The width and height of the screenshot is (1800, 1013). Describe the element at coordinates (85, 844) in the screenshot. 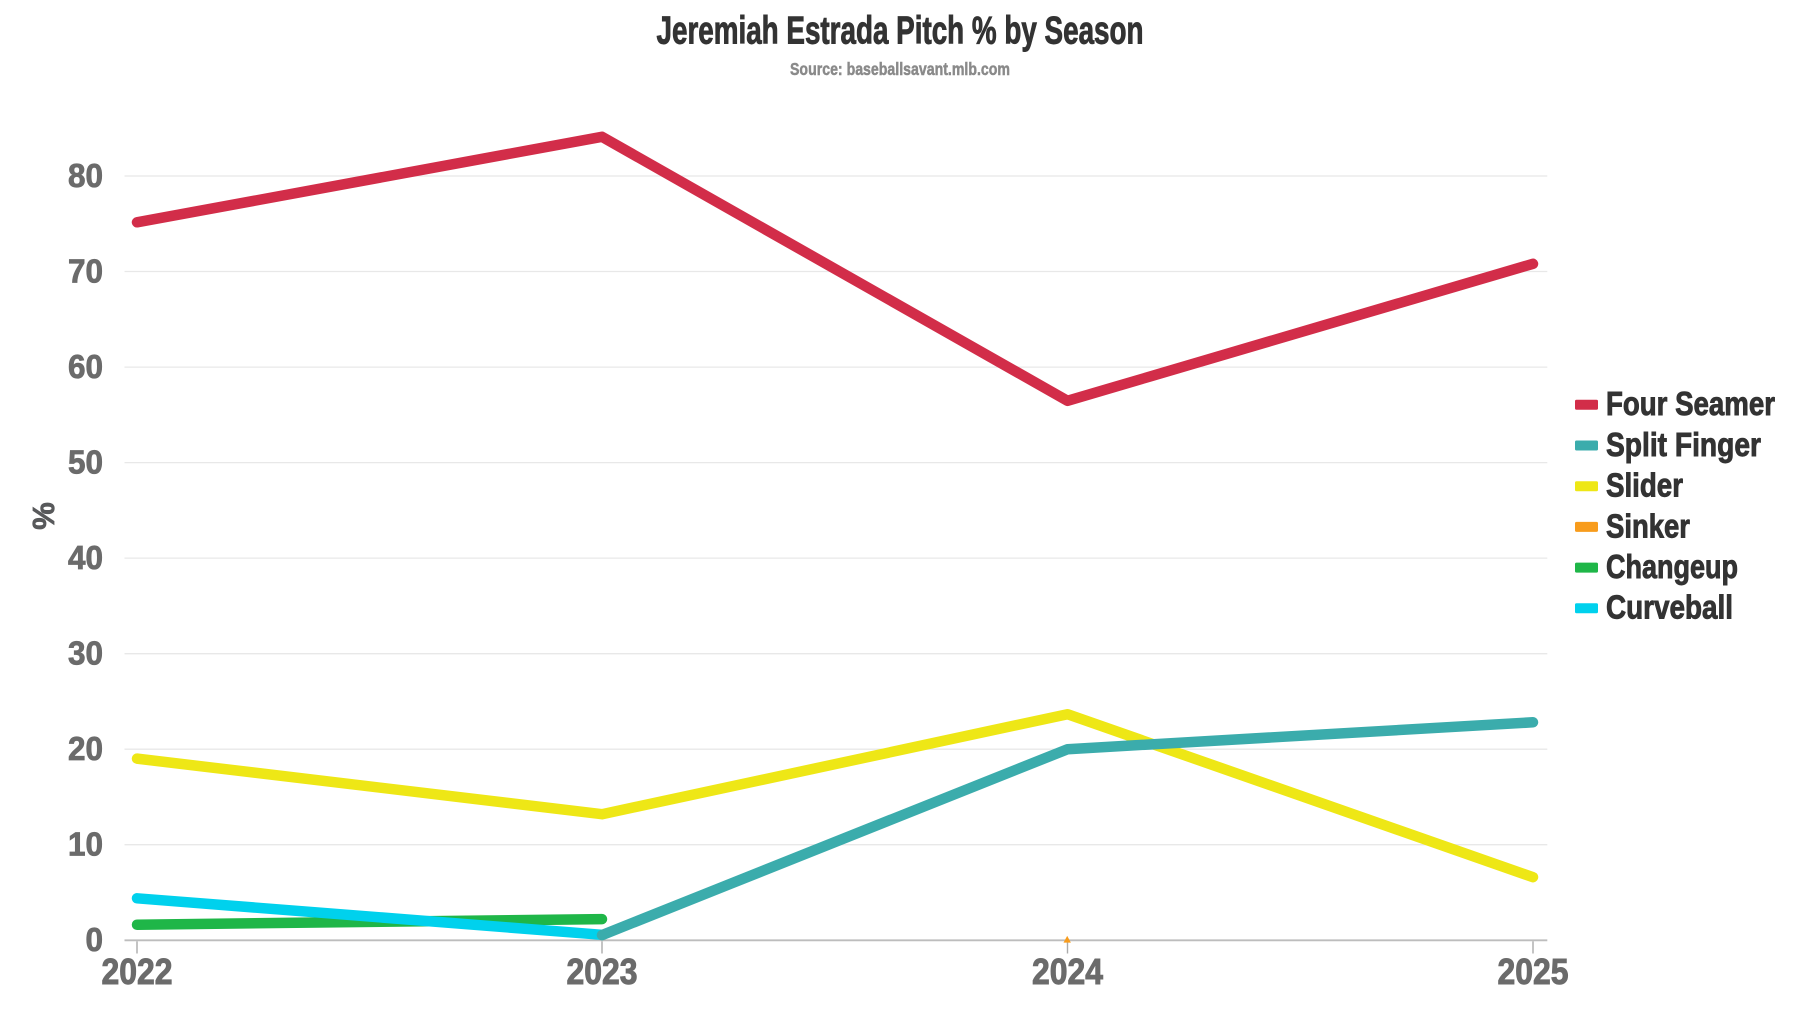

I see `svg-text: 10` at that location.